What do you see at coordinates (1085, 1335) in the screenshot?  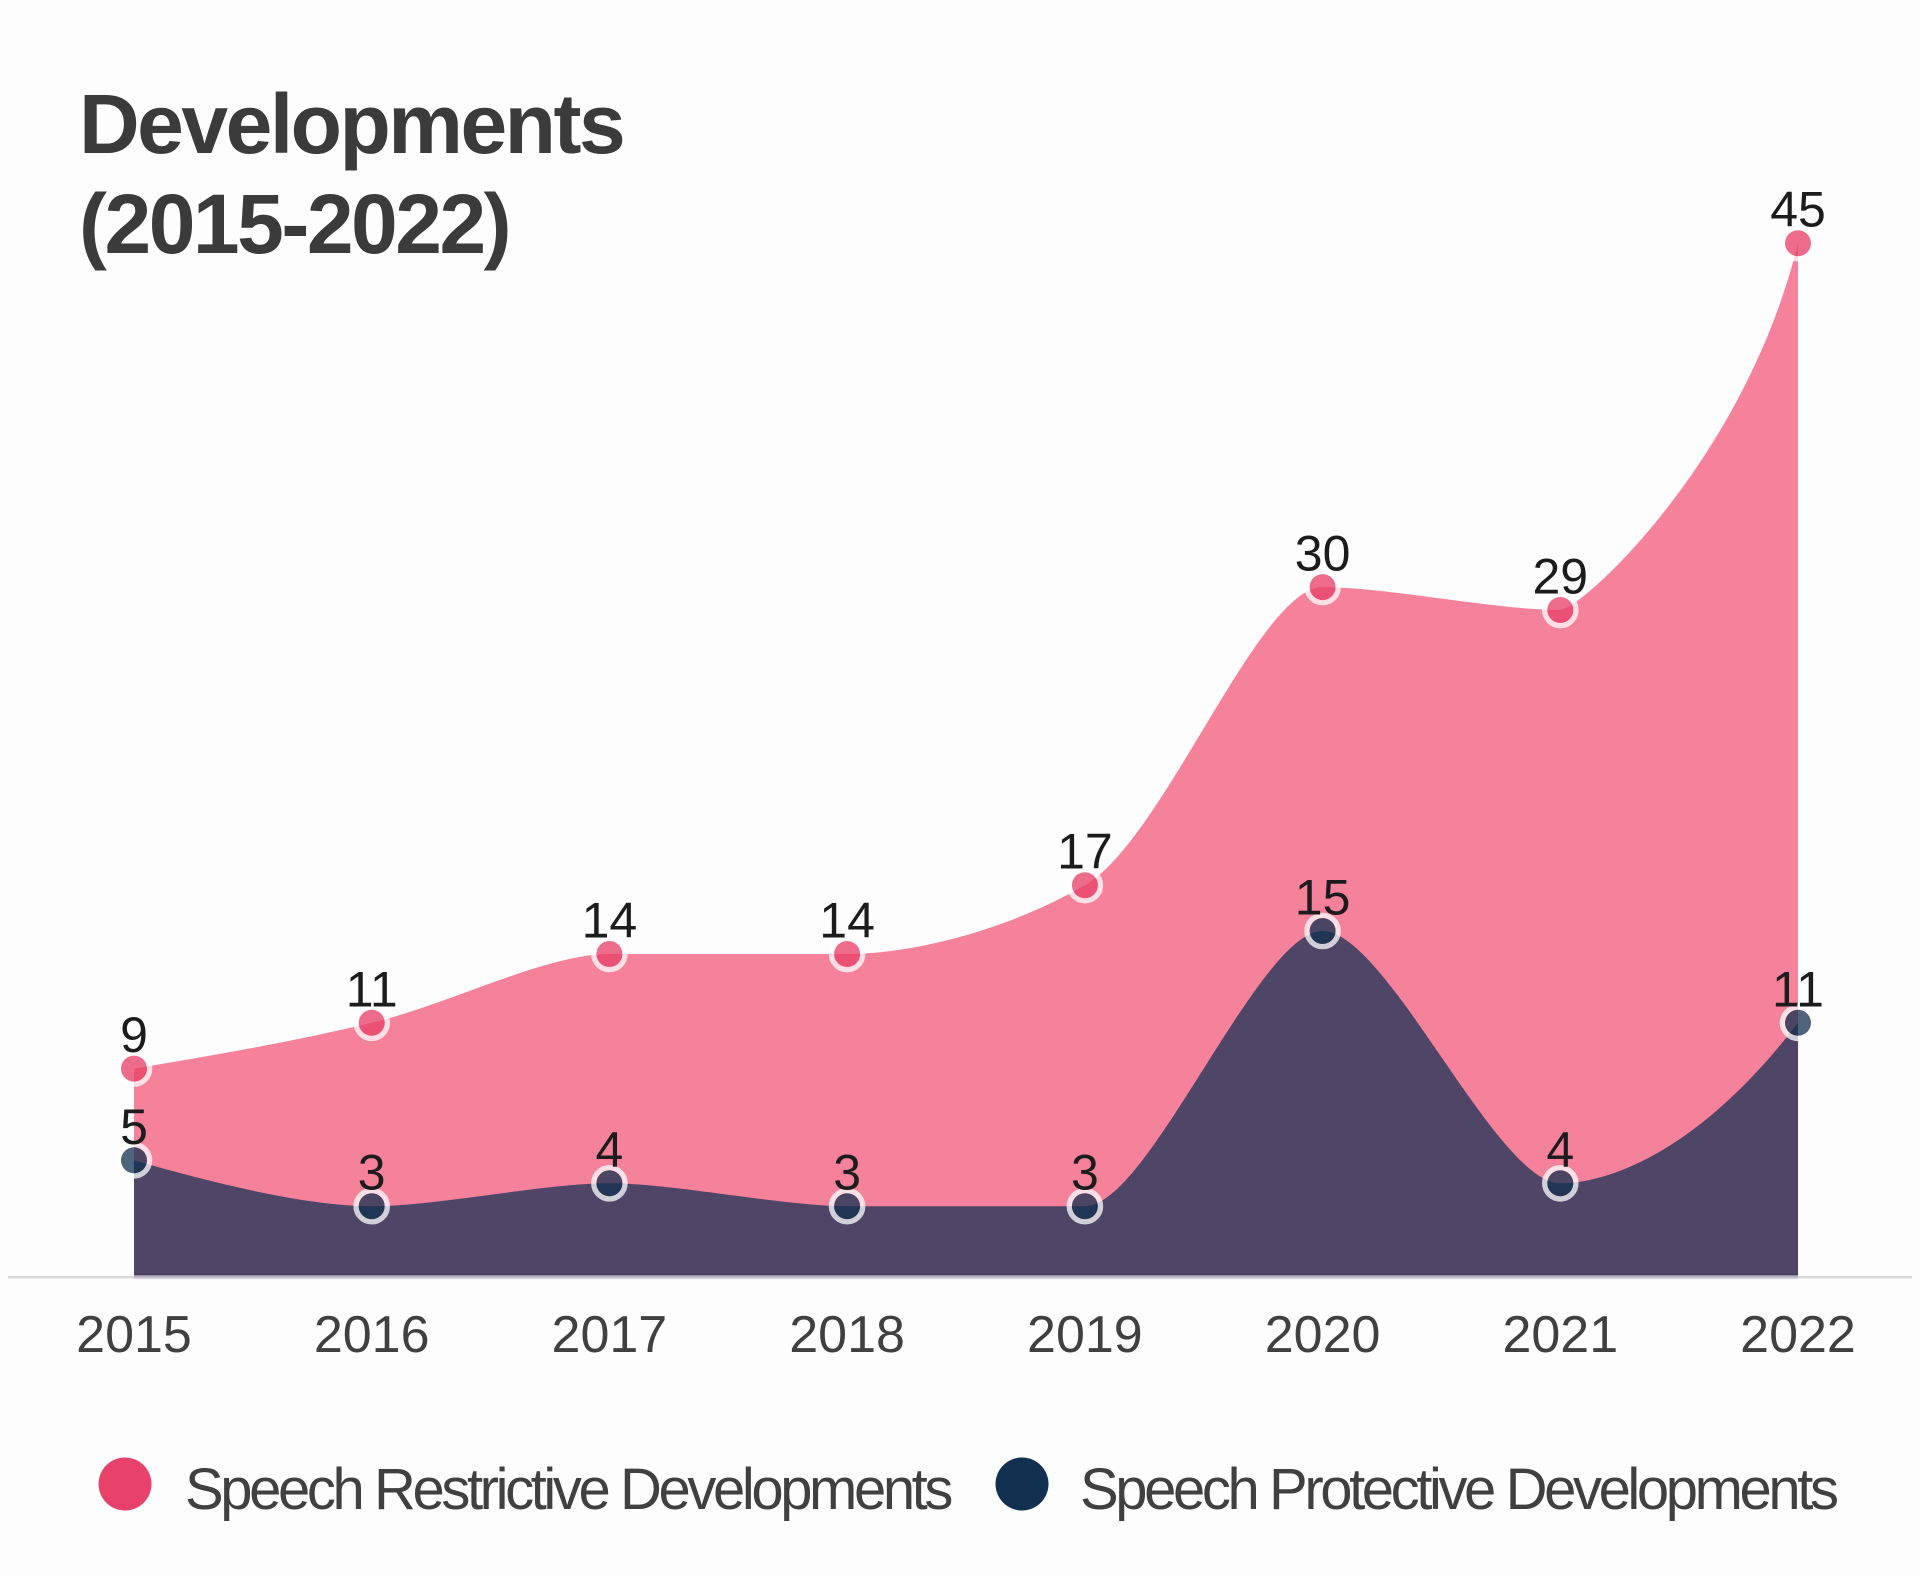 I see `svg-text: 2019` at bounding box center [1085, 1335].